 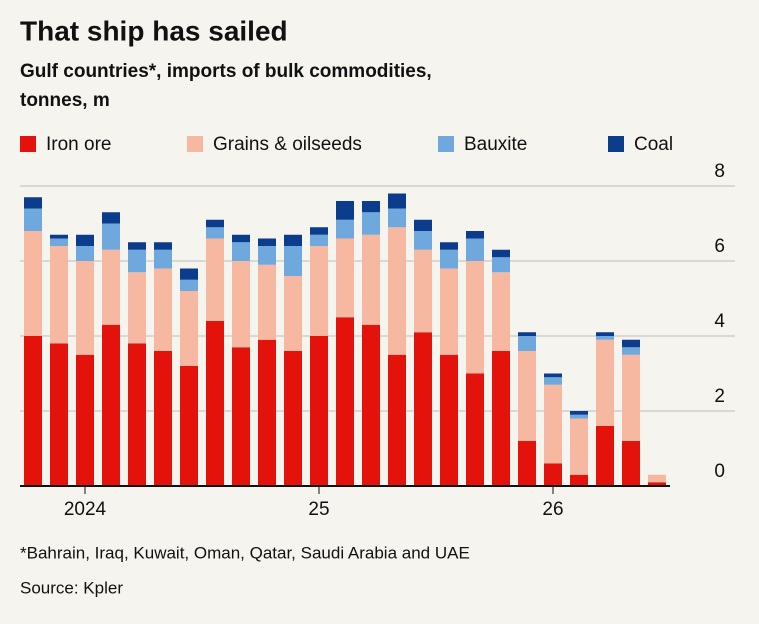 I want to click on x-tick-label: 25, so click(x=318, y=509).